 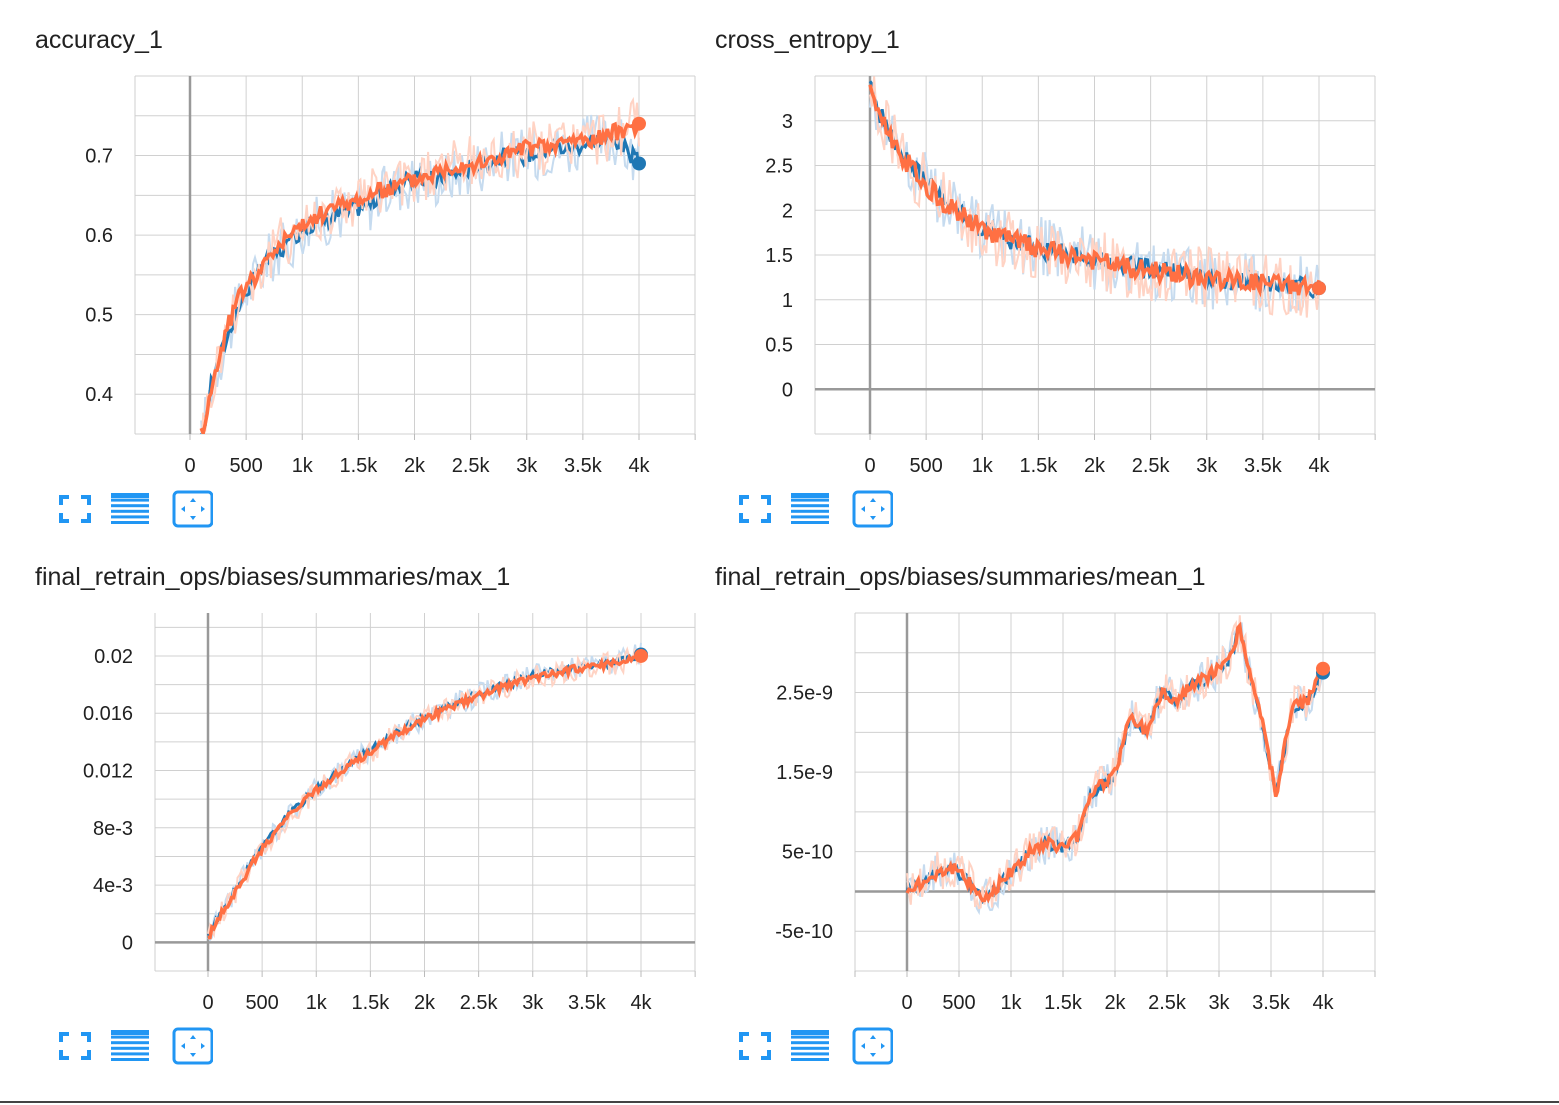 I want to click on y-tick-label: 0.02, so click(x=113, y=657).